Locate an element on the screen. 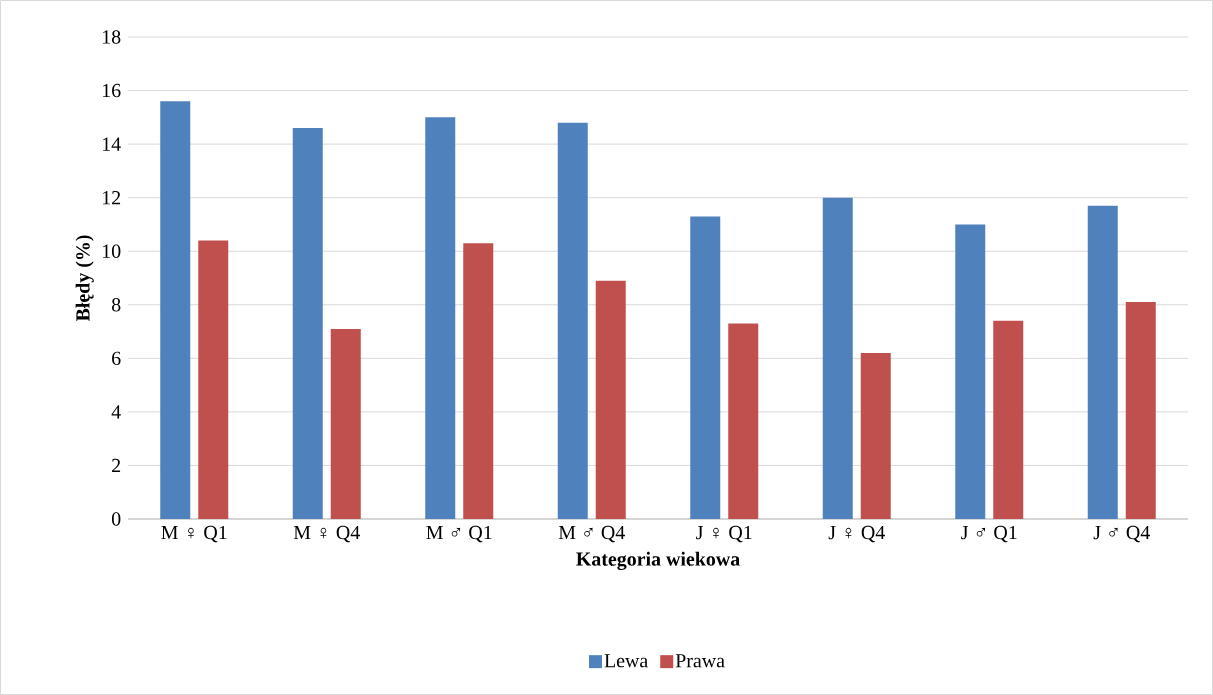  y-tick-label: 0 is located at coordinates (116, 519).